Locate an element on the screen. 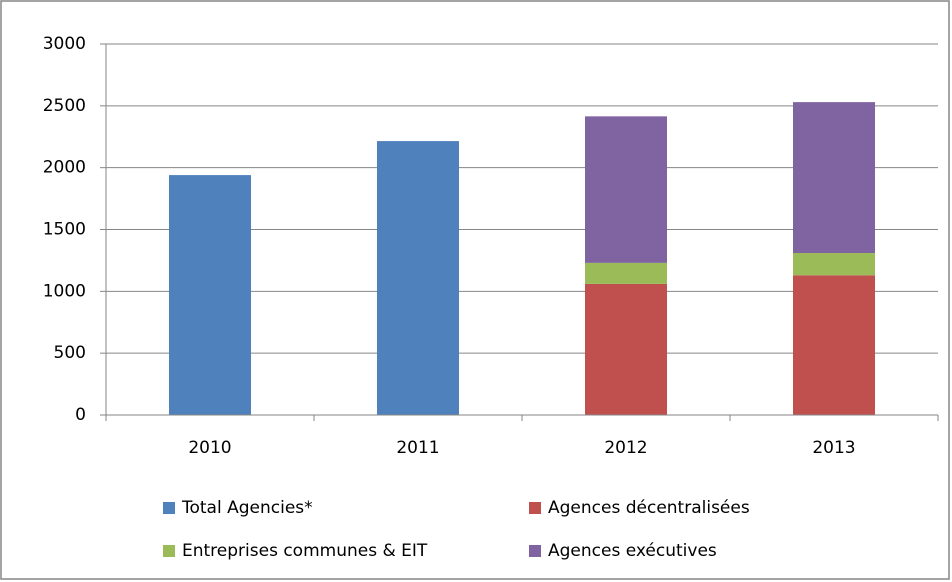  legend-label: Entreprises communes & EIT is located at coordinates (305, 551).